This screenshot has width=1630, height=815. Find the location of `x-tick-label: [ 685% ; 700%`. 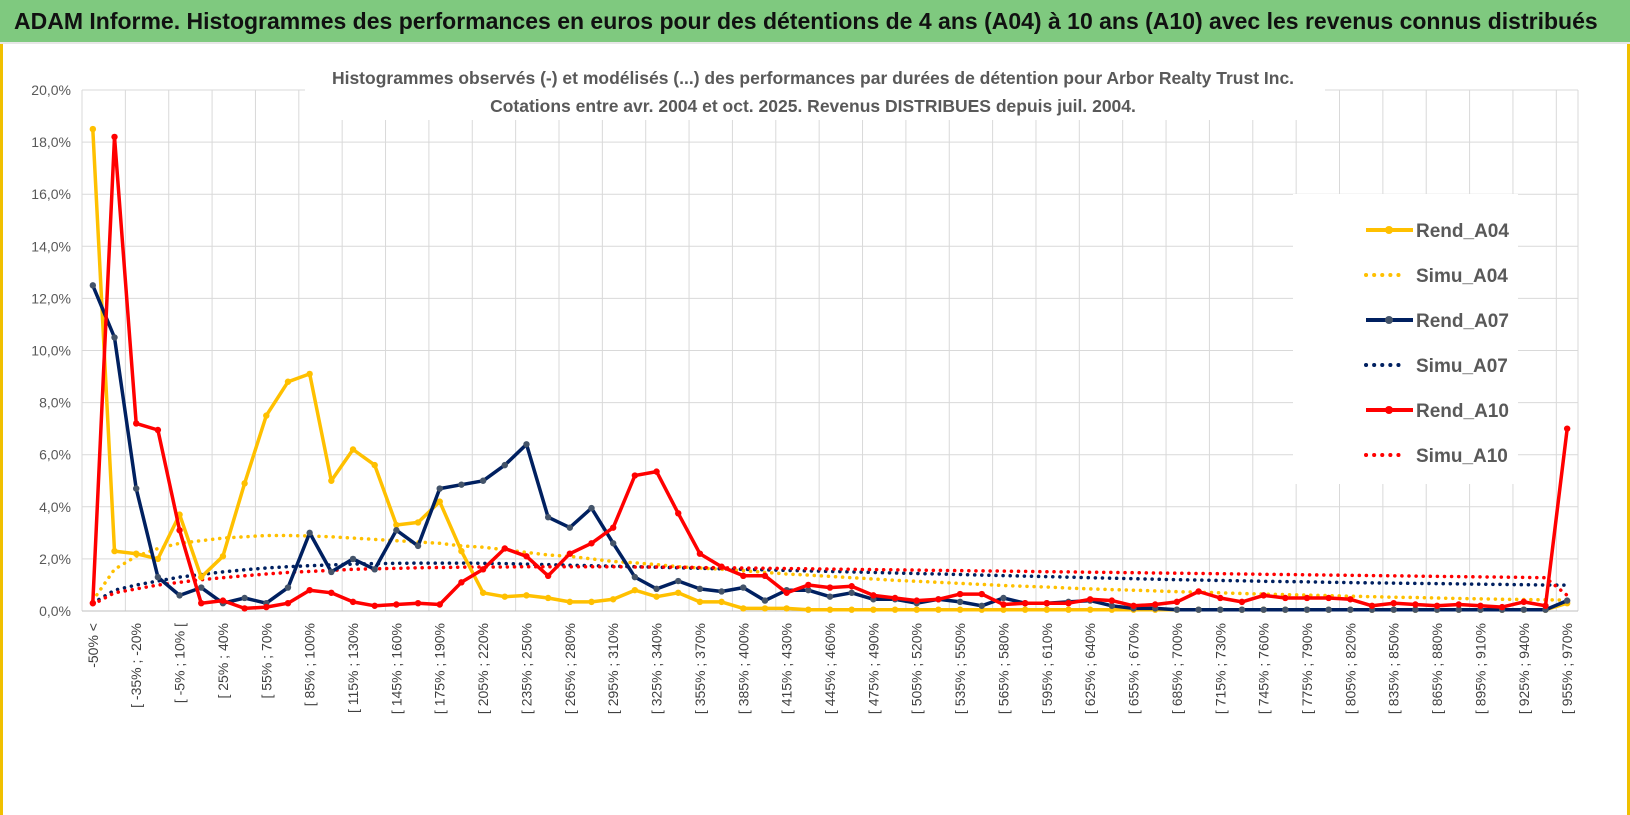

x-tick-label: [ 685% ; 700% is located at coordinates (1177, 668).